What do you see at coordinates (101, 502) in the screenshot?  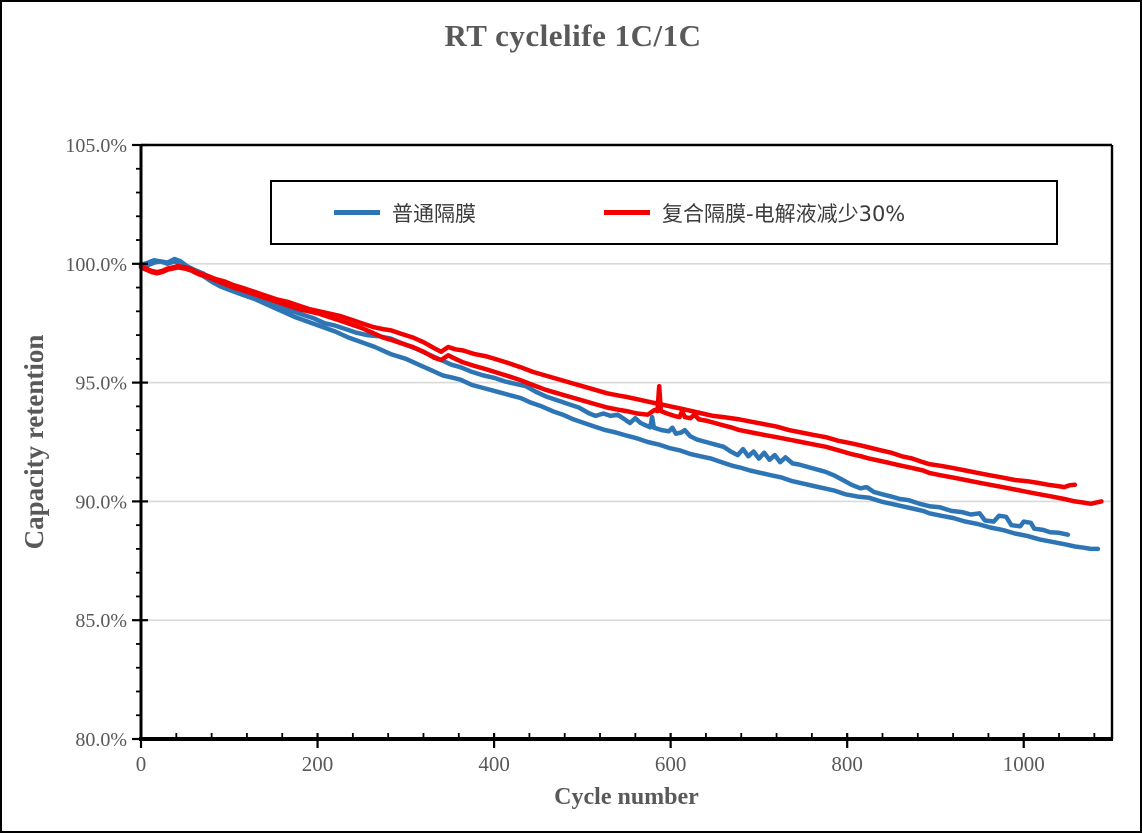 I see `y-tick-label: 90.0%` at bounding box center [101, 502].